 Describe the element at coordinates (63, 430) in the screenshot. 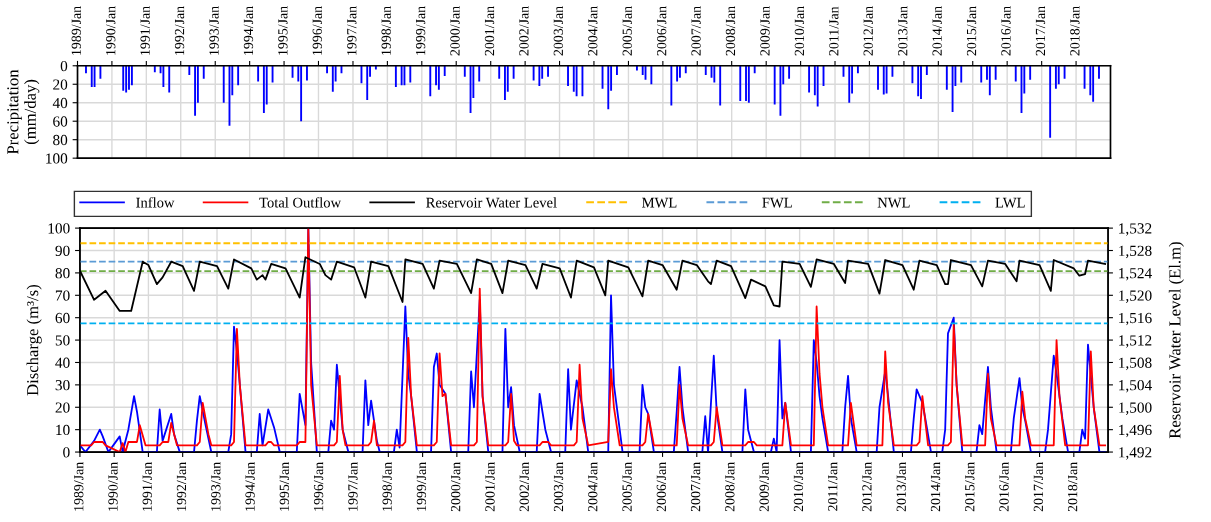

I see `y-tick-label: 10` at that location.